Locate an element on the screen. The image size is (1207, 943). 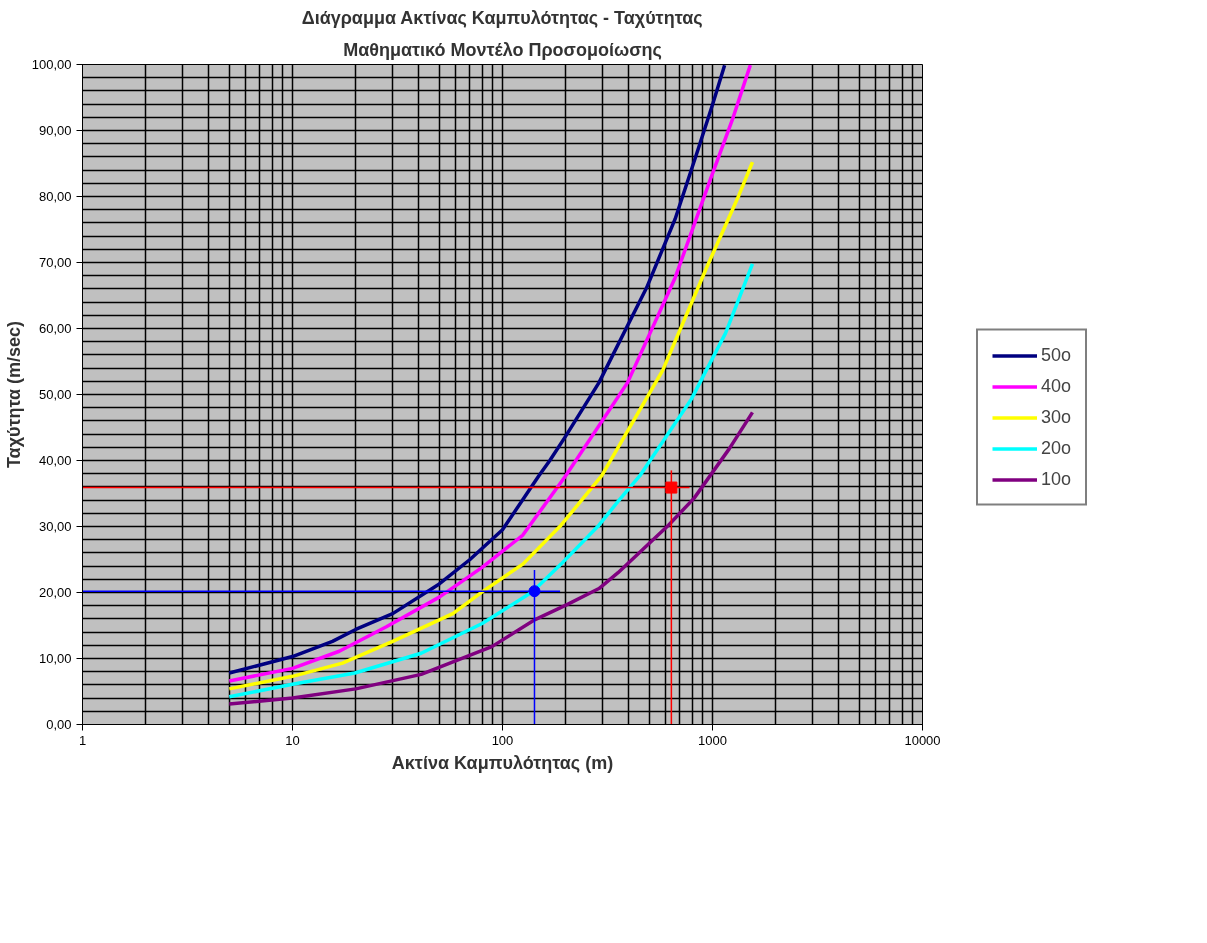
legend-label: 10o is located at coordinates (1056, 479).